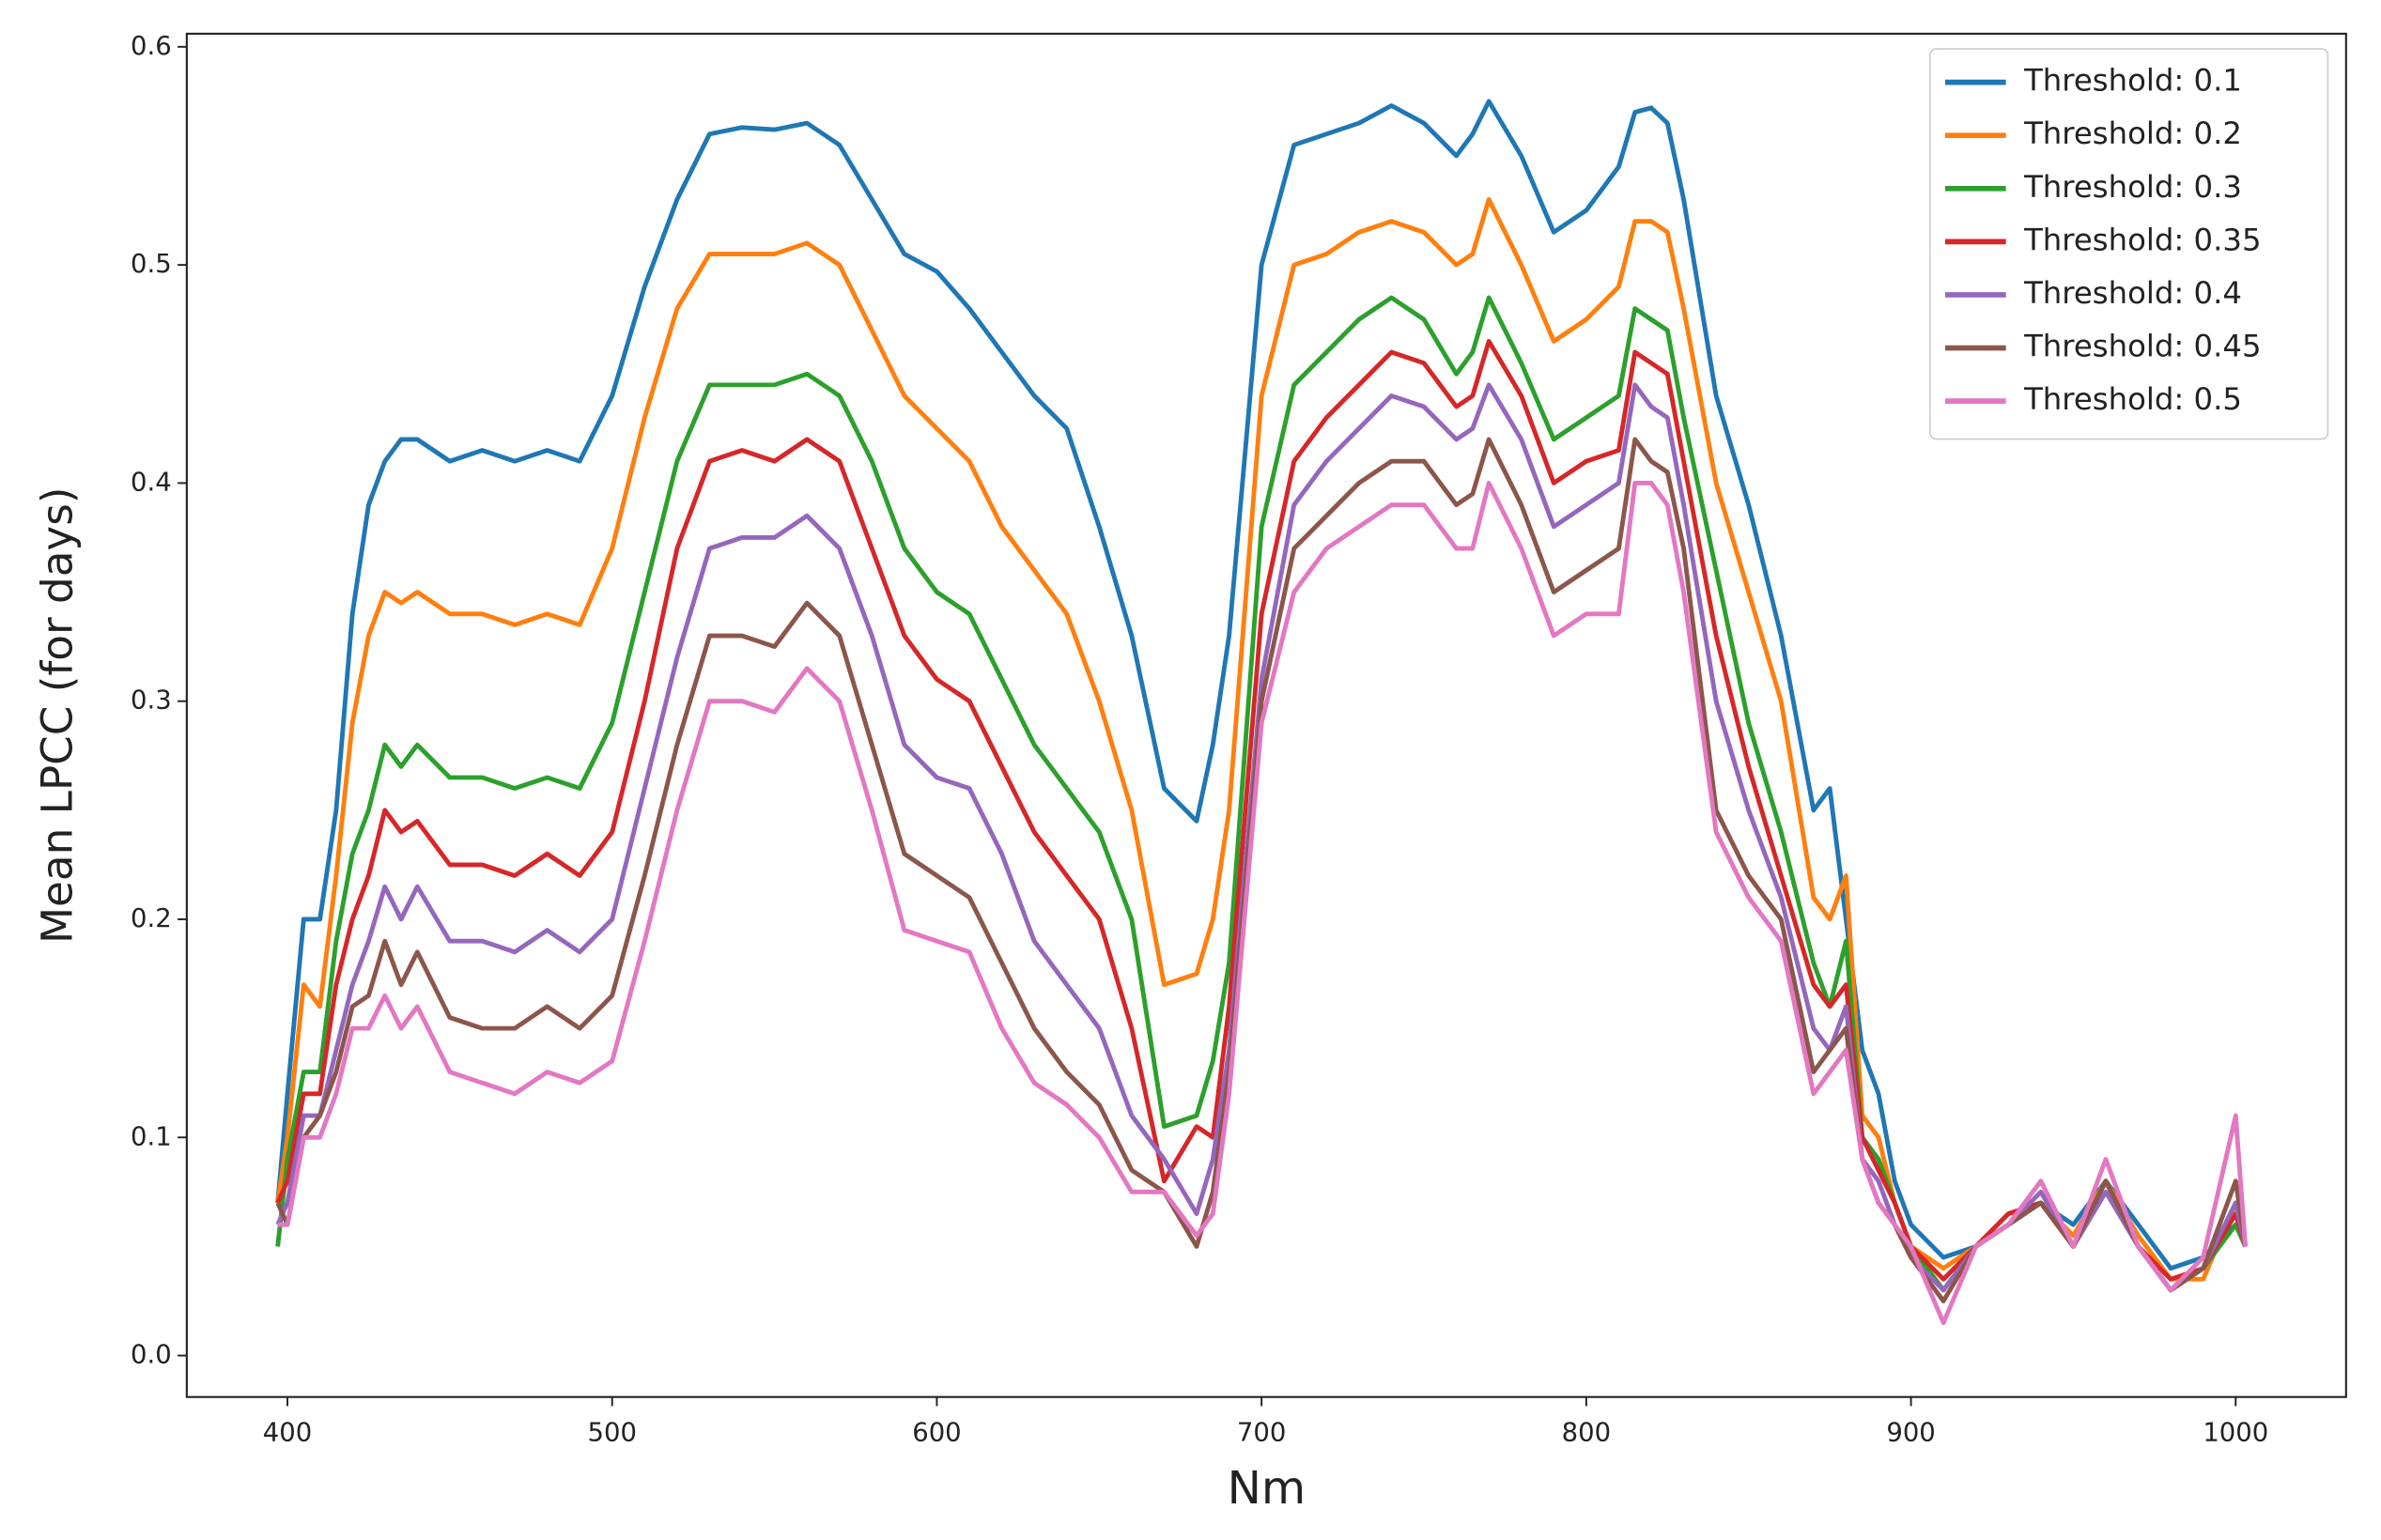  I want to click on y-tick-label: 0.6, so click(152, 46).